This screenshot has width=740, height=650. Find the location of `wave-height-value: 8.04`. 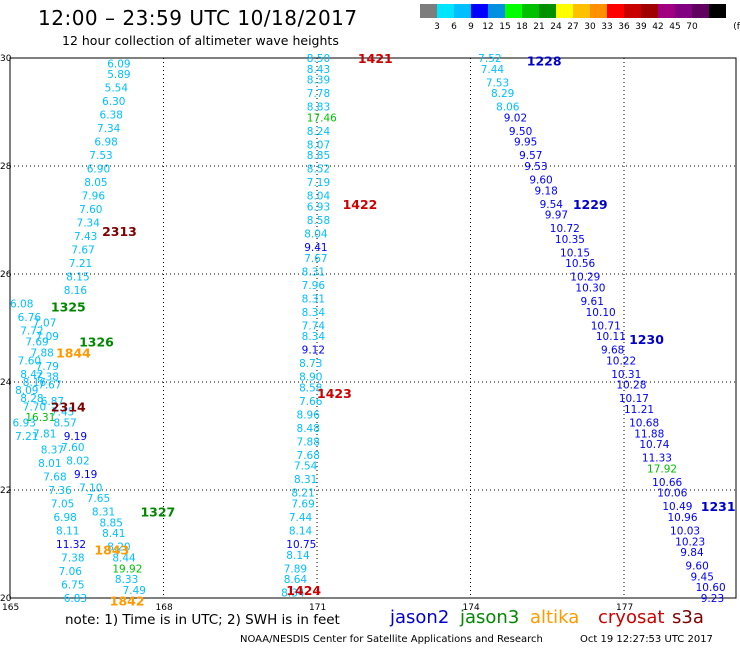

wave-height-value: 8.04 is located at coordinates (319, 197).